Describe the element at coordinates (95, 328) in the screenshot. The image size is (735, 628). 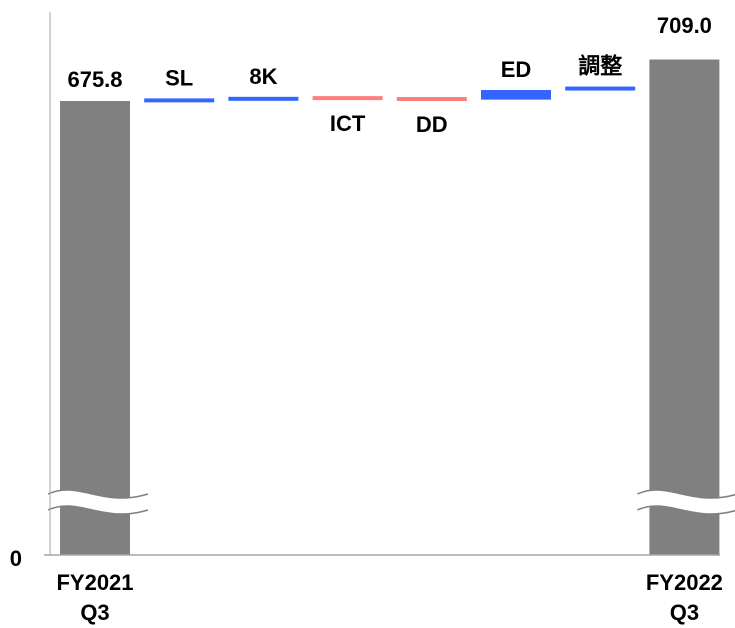
I see `bar-start-total` at that location.